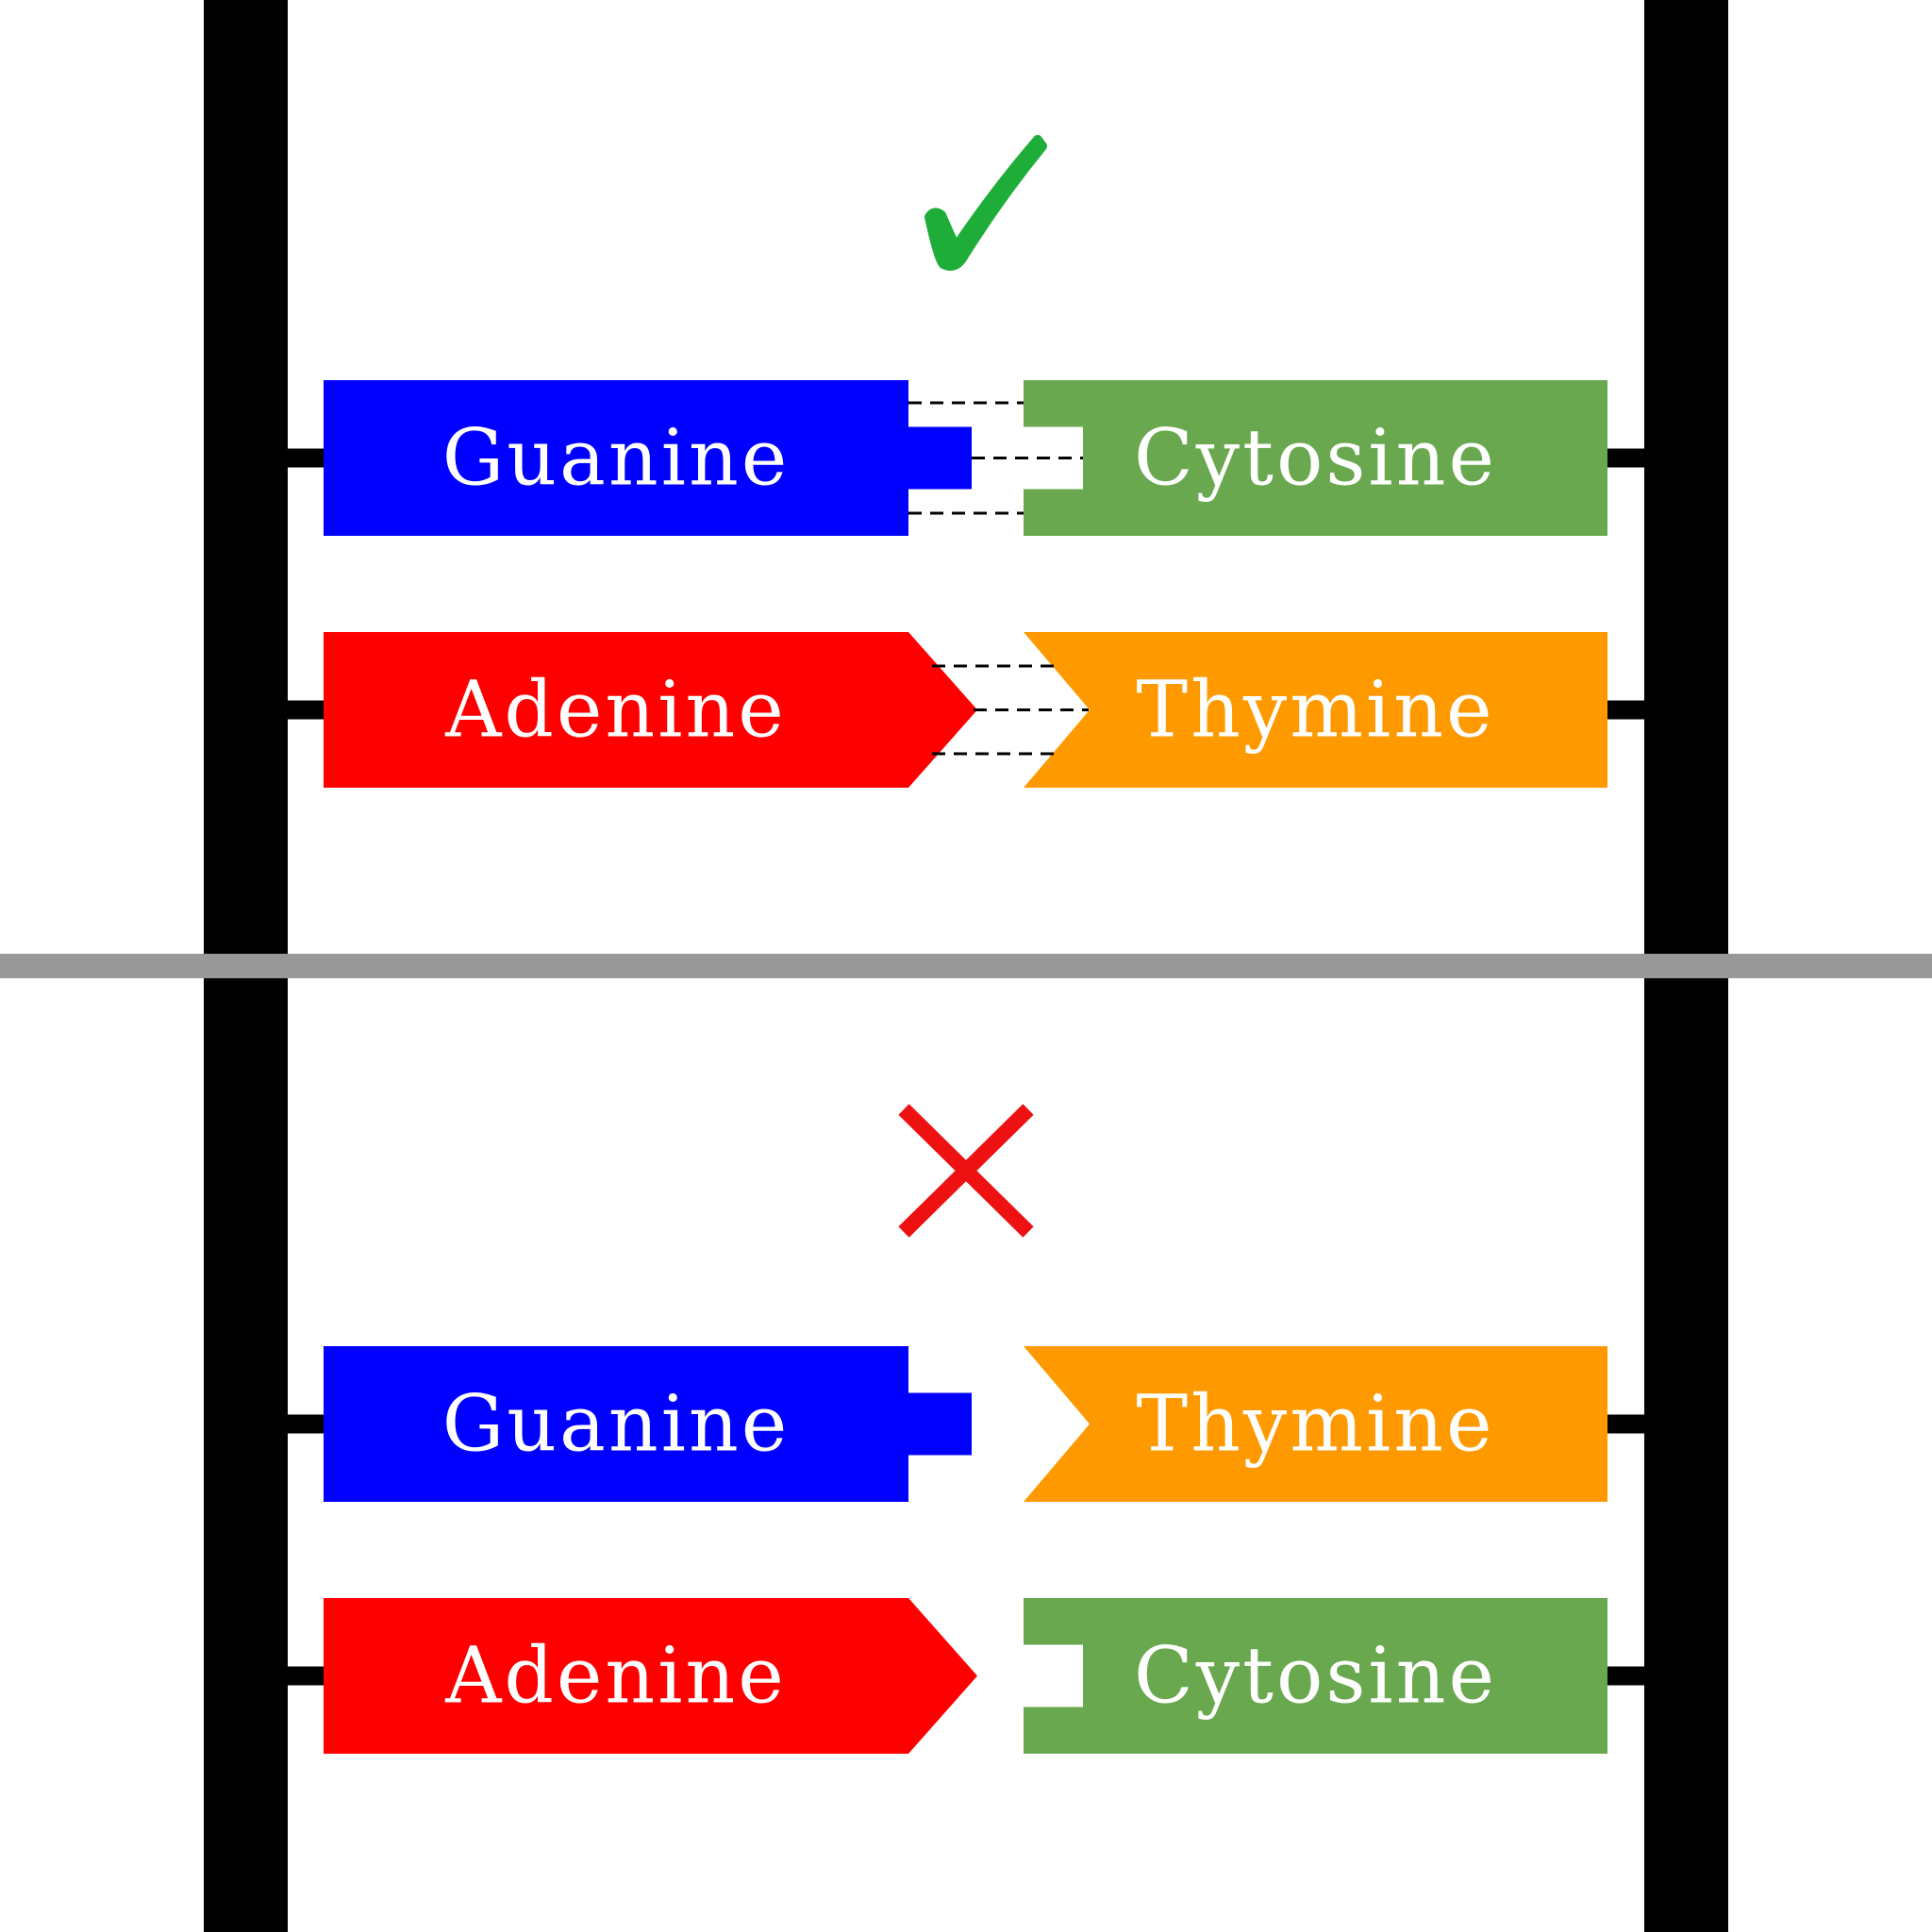  I want to click on cross-mark-icon, so click(966, 1171).